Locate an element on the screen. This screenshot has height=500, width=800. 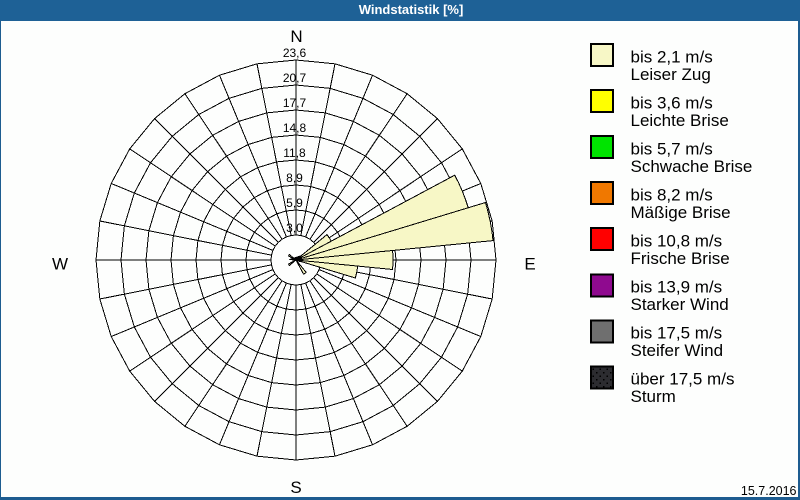
svg-text: 3,0 is located at coordinates (294, 228).